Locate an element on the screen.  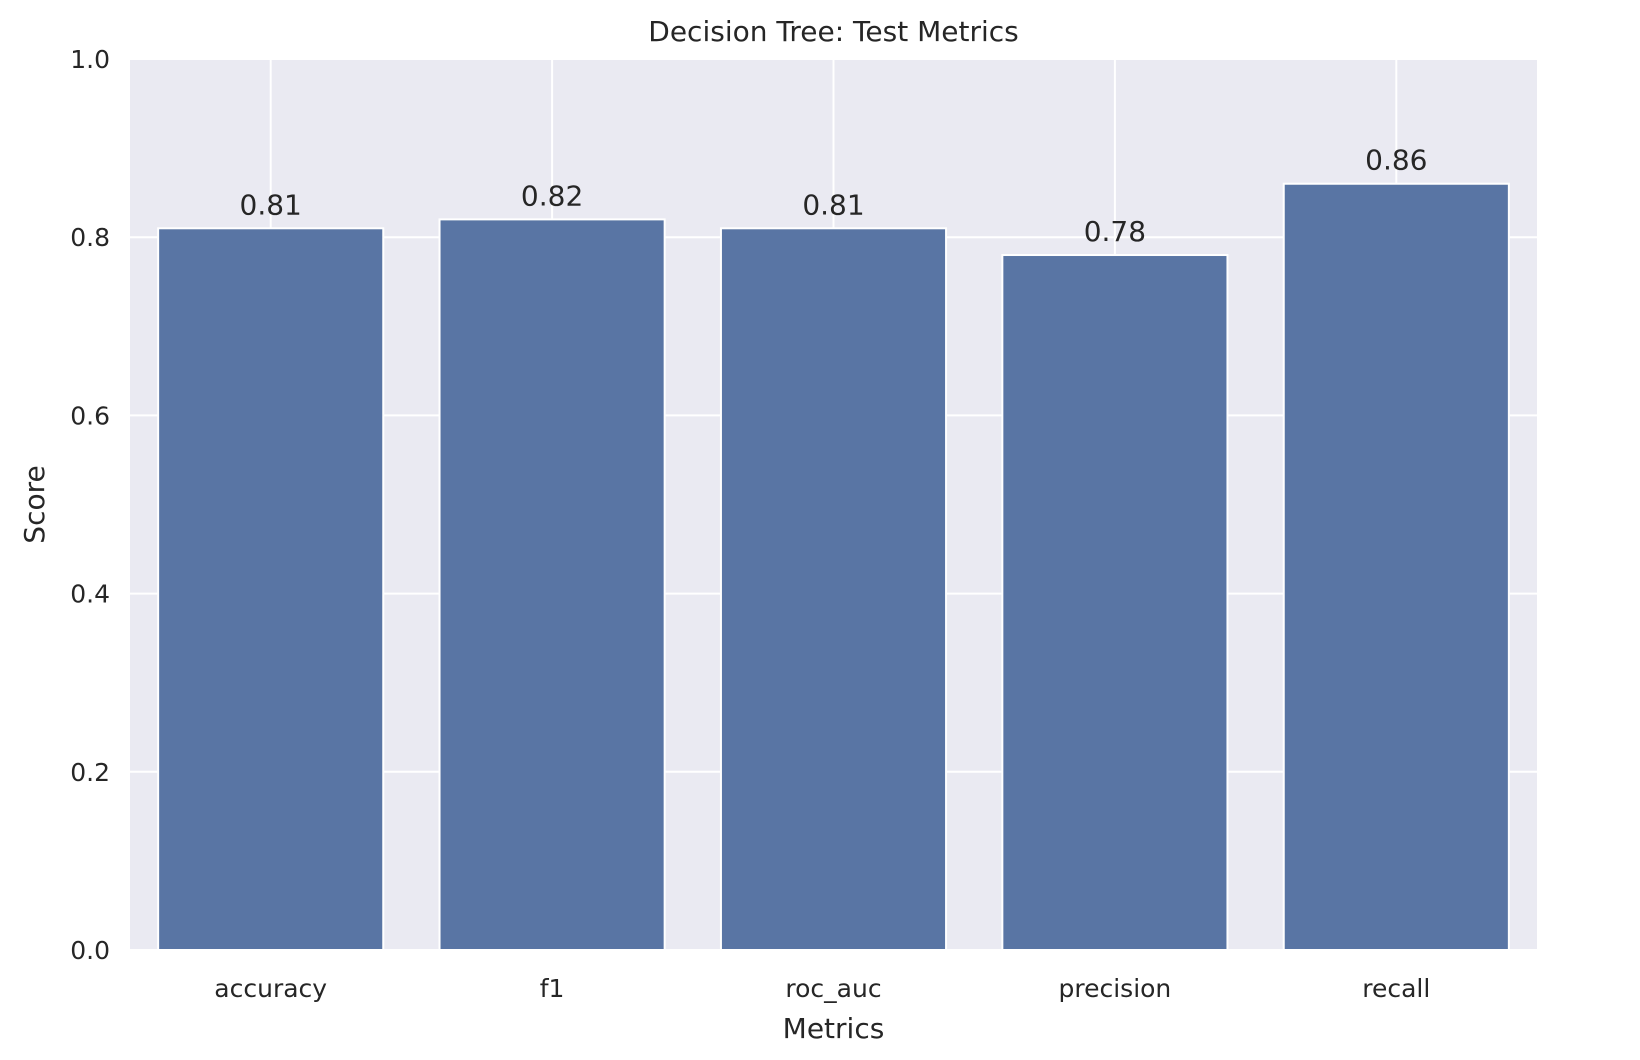
data-label-roc_auc: 0.81 is located at coordinates (833, 204).